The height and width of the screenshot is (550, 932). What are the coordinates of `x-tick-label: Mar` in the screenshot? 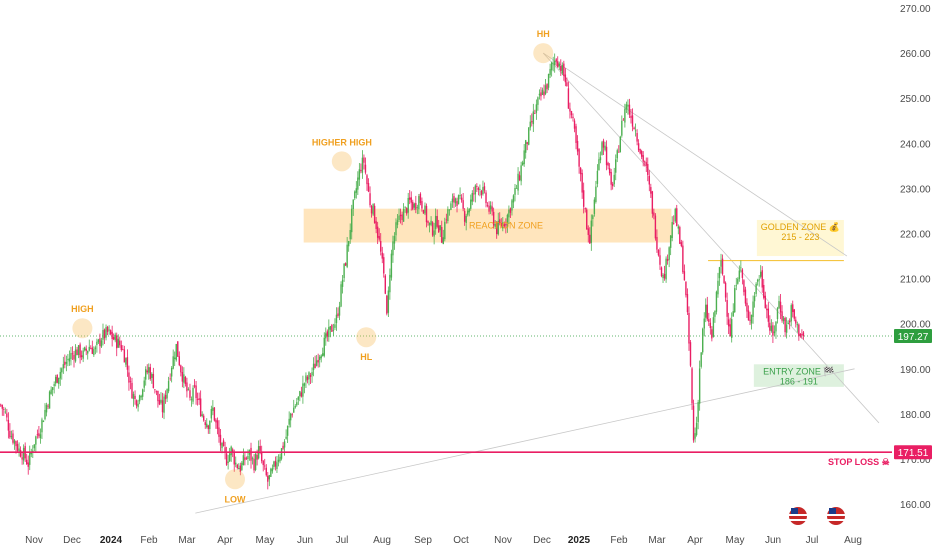 It's located at (187, 540).